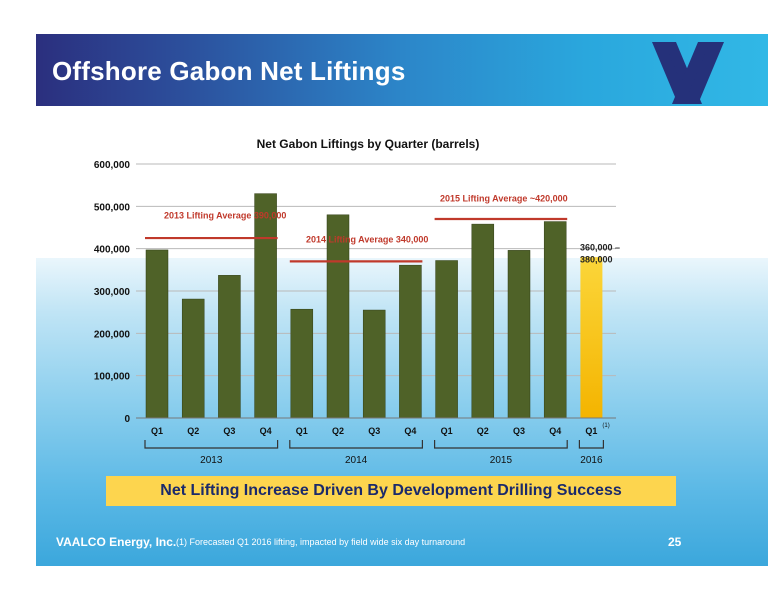 The height and width of the screenshot is (600, 776). I want to click on forecast-label-line-1: 360,000 –, so click(600, 247).